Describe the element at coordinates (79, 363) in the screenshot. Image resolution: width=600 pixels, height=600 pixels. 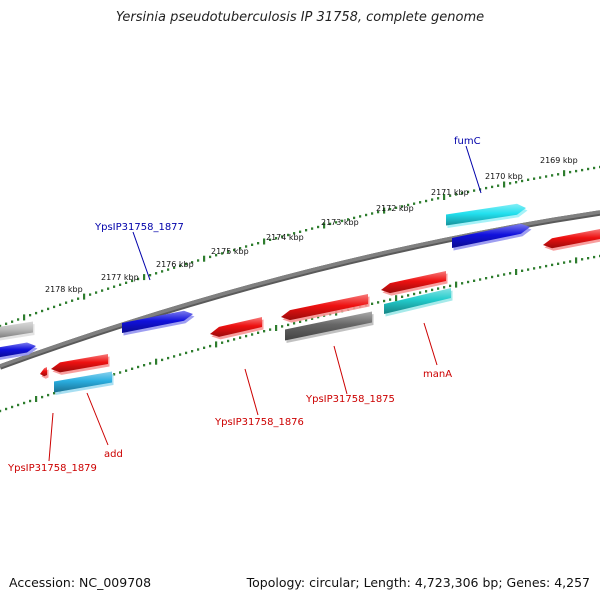
I see `gene-arrow-add` at that location.